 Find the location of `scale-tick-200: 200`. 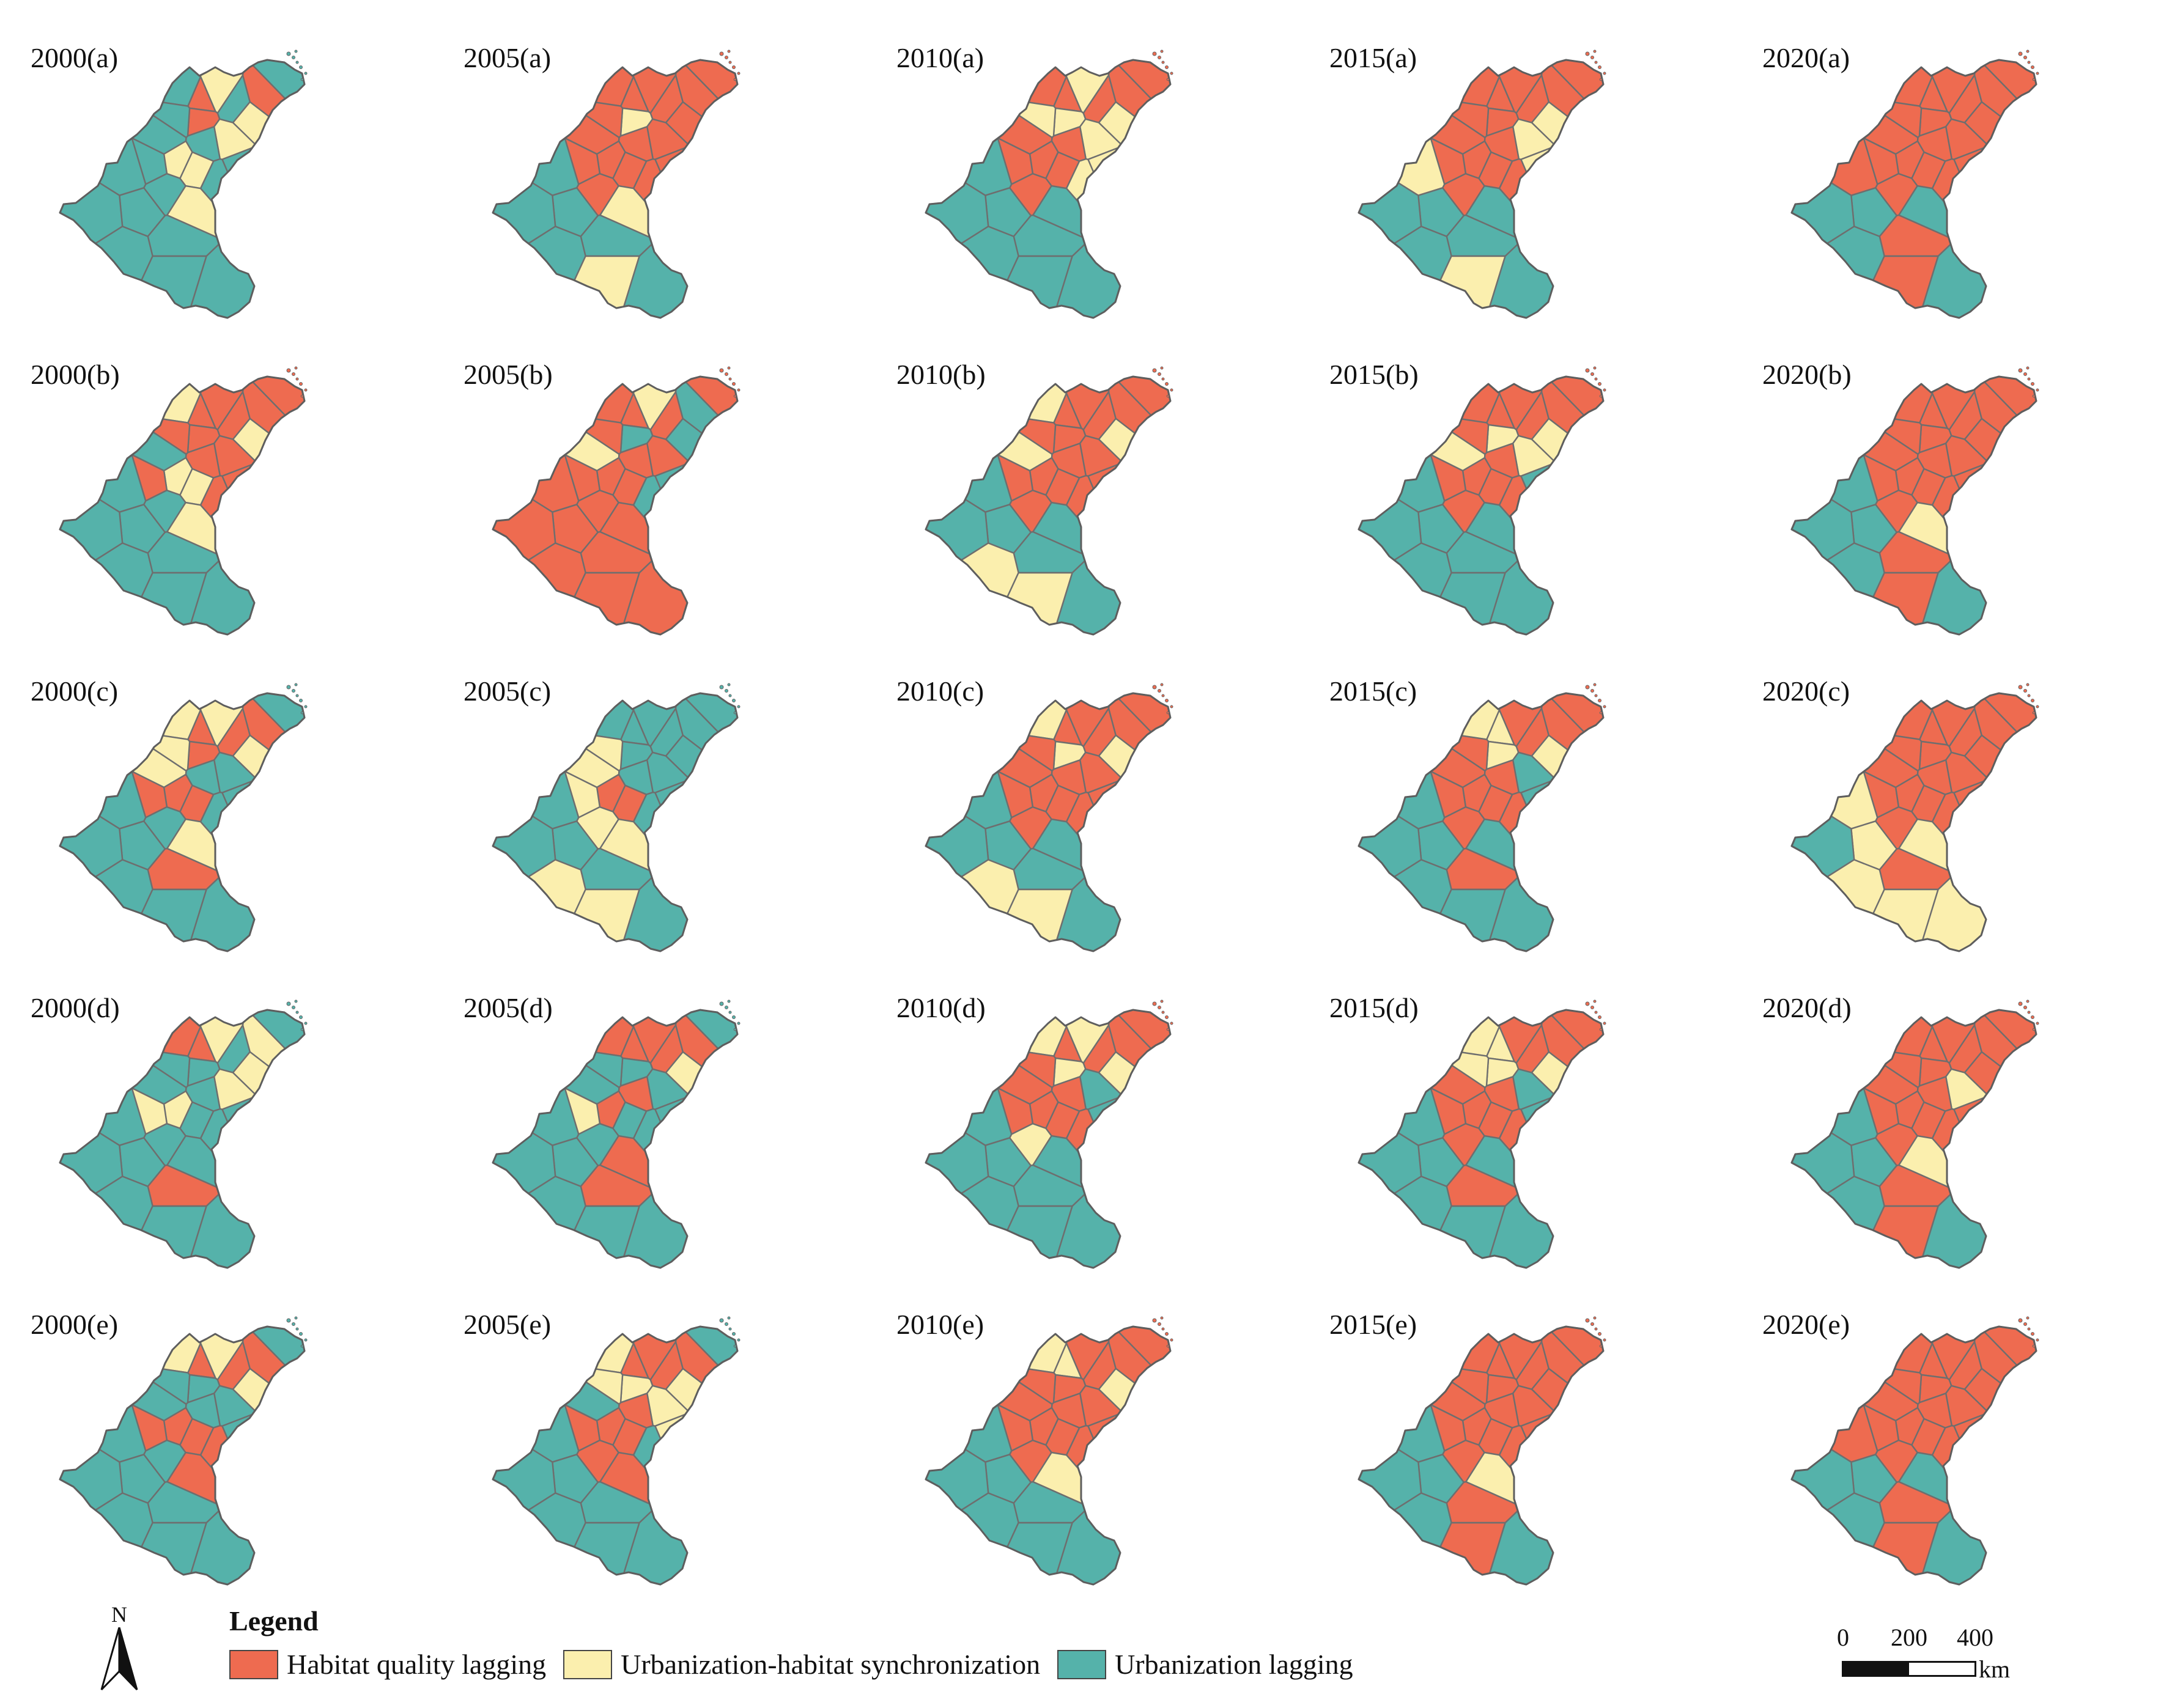

scale-tick-200: 200 is located at coordinates (1909, 1637).